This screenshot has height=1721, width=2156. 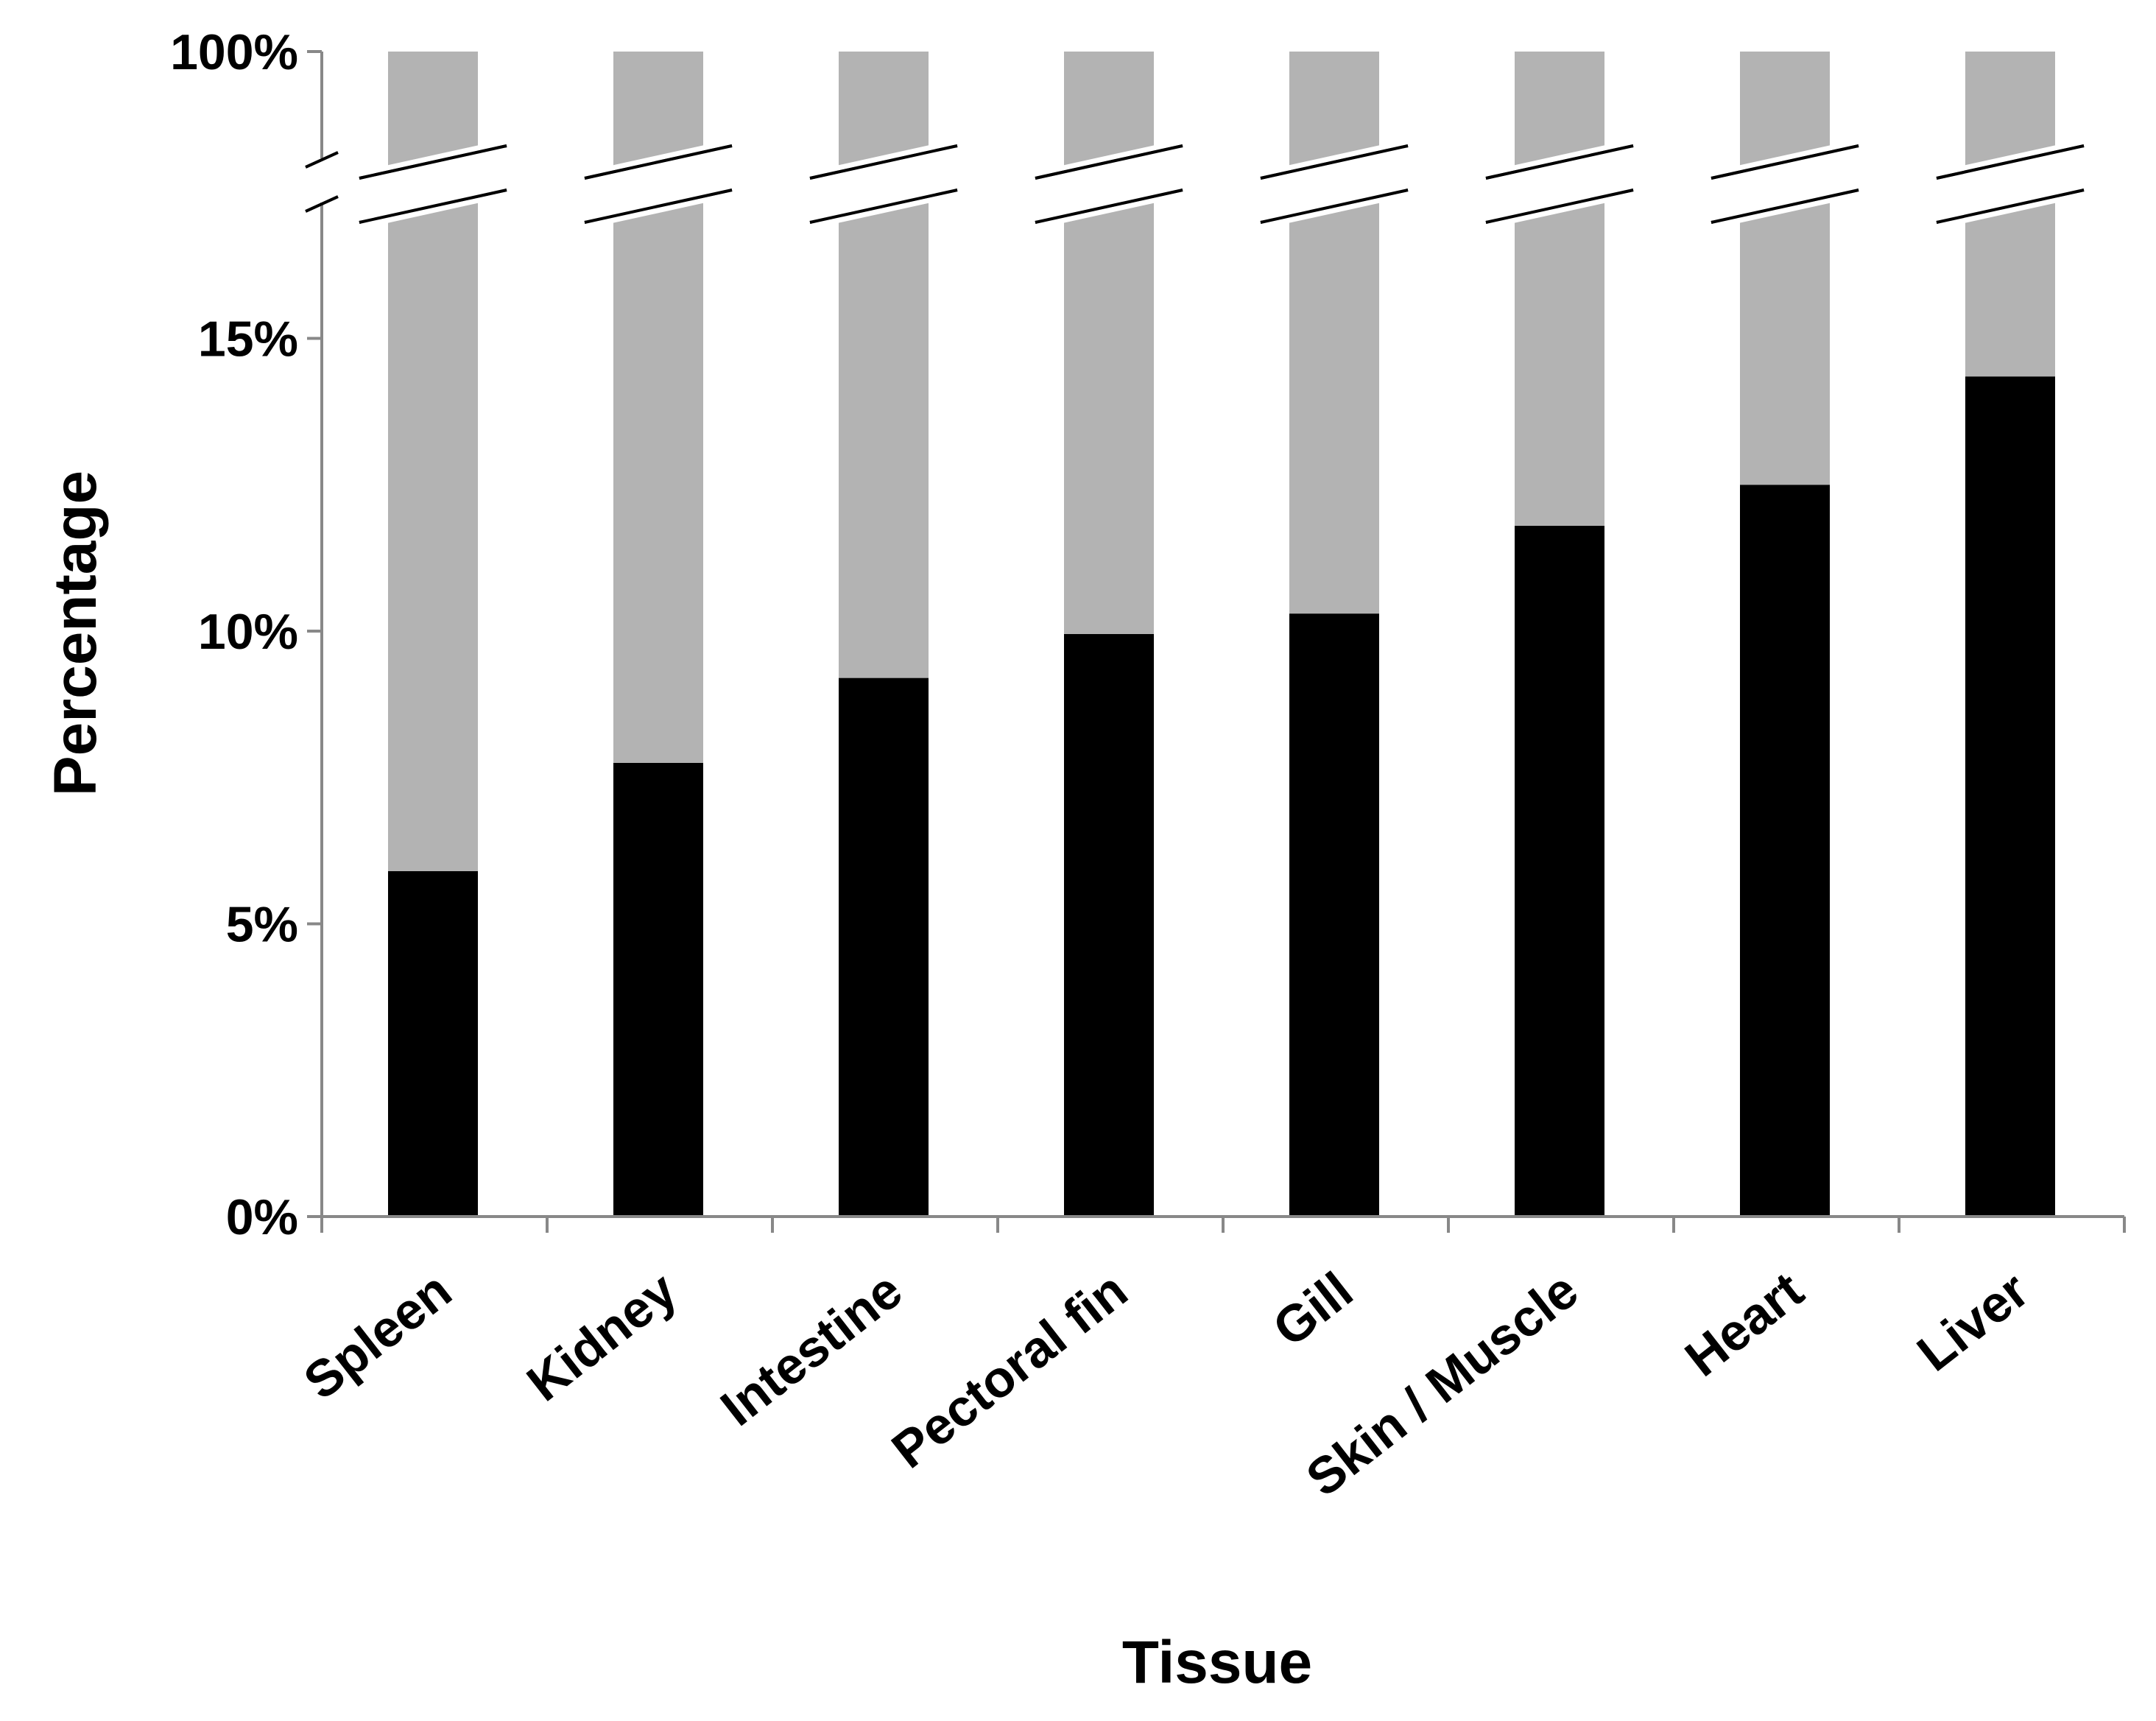 What do you see at coordinates (811, 1349) in the screenshot?
I see `x-tick-label-2: Intestine` at bounding box center [811, 1349].